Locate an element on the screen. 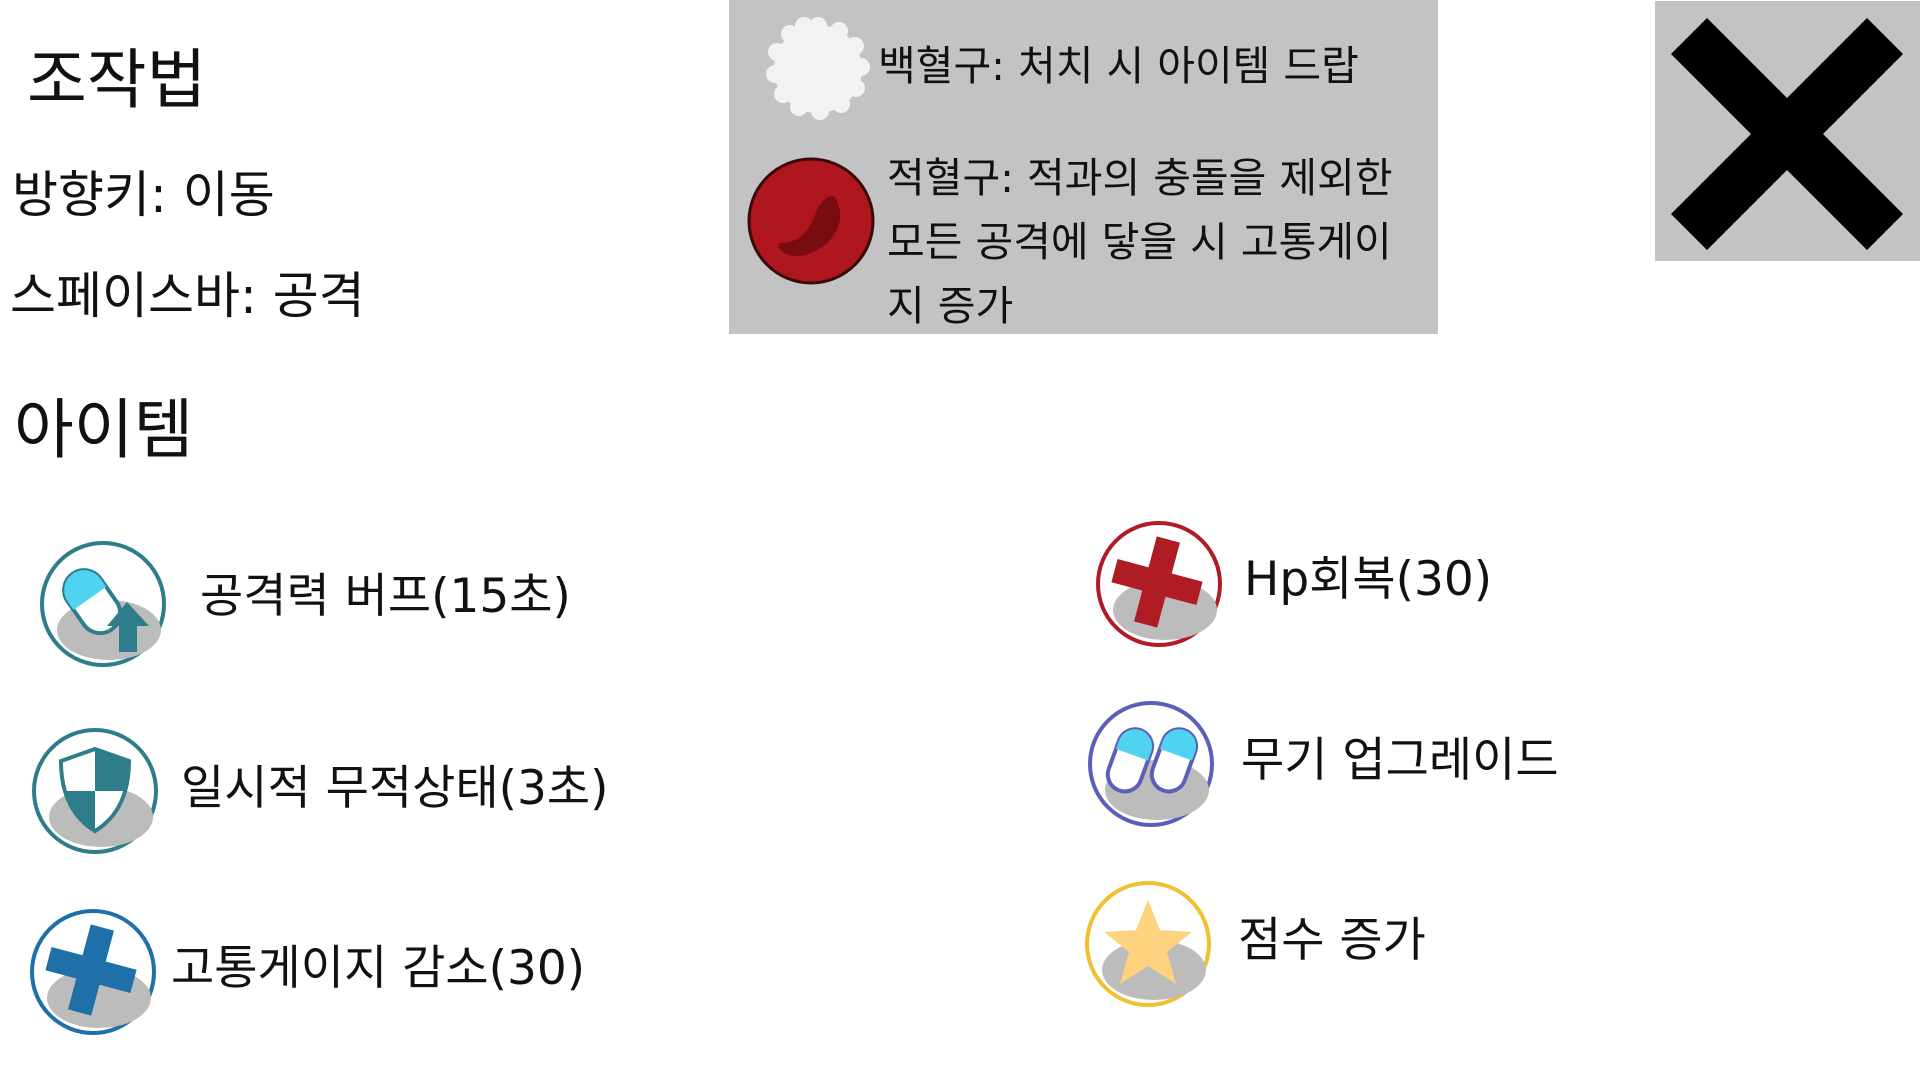 The image size is (1920, 1080). controls-title: 조작법 is located at coordinates (117, 80).